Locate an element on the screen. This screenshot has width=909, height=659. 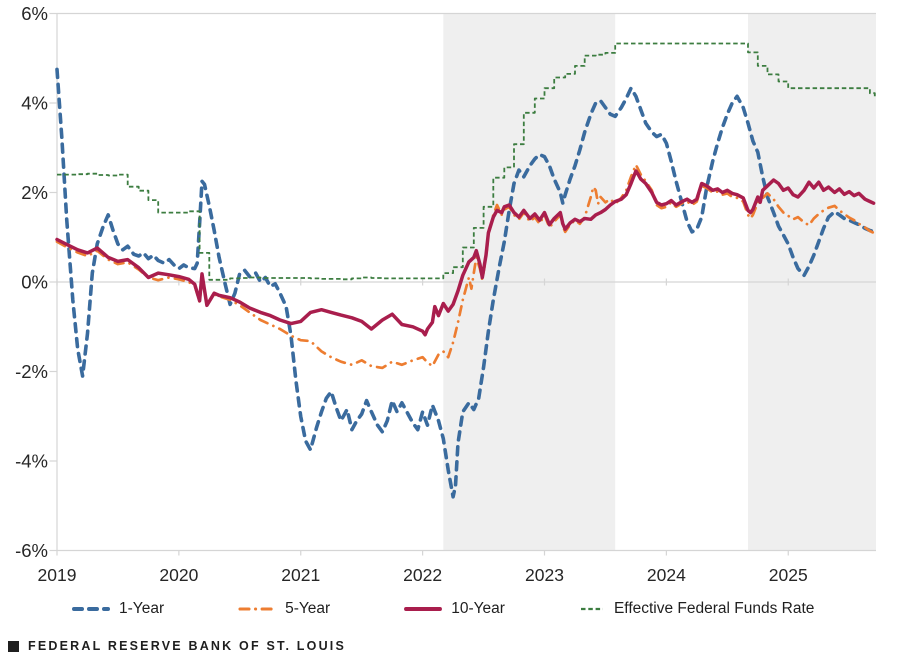
x-tick-label: 2025 is located at coordinates (788, 575).